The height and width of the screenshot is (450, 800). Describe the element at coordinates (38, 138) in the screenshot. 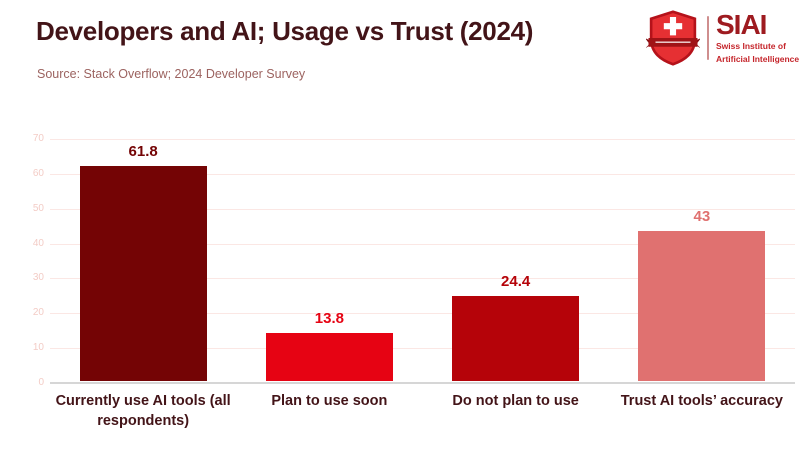

I see `y-tick-label: 70` at that location.